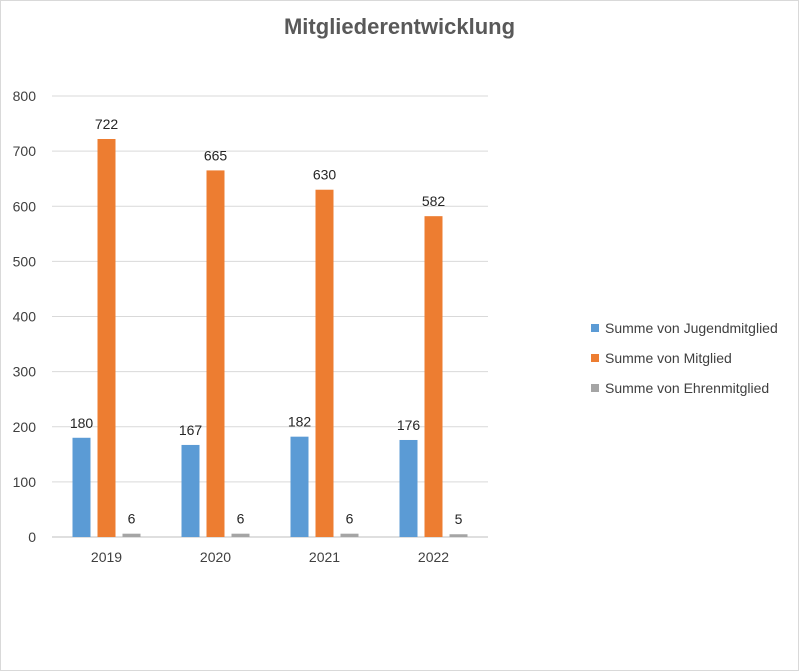 The image size is (799, 671). Describe the element at coordinates (25, 427) in the screenshot. I see `y-tick-label: 200` at that location.